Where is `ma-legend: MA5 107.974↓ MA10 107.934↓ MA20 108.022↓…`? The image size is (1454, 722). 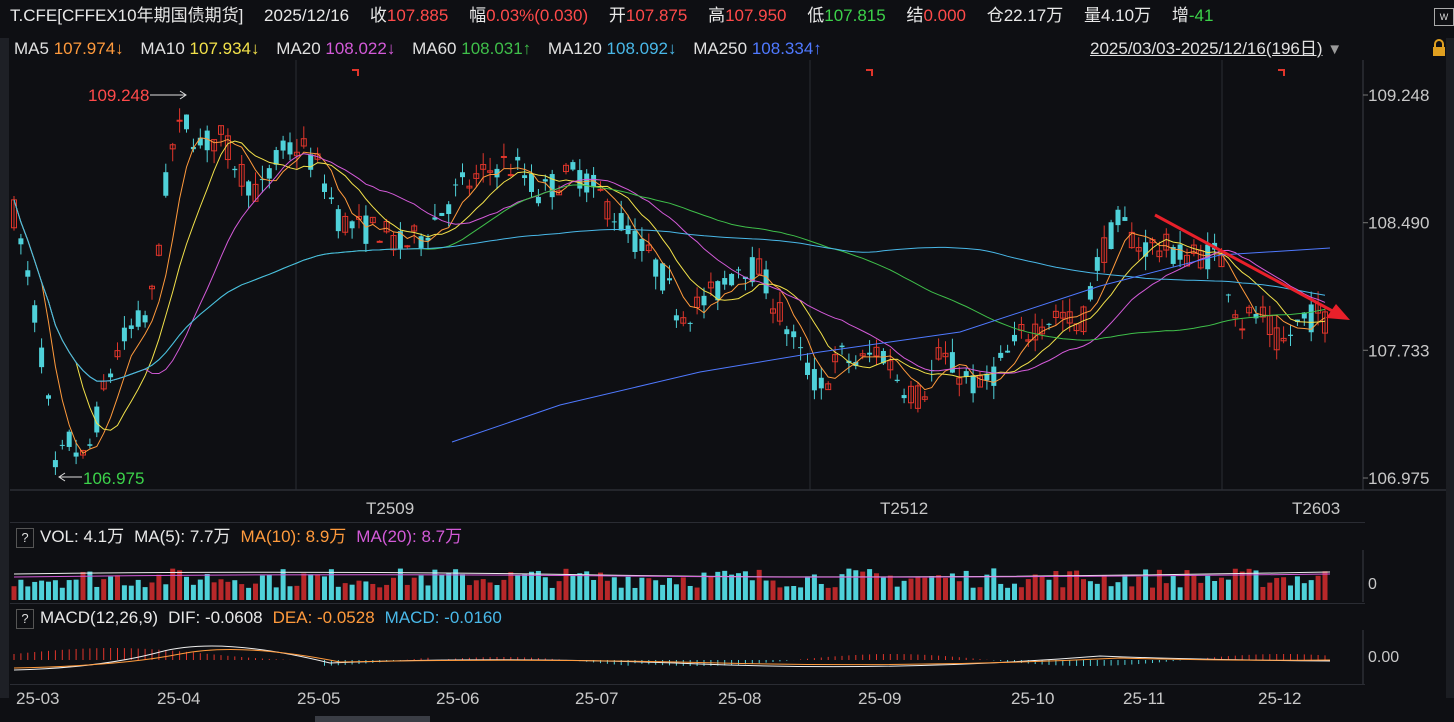 ma-legend: MA5 107.974↓ MA10 107.934↓ MA20 108.022↓… is located at coordinates (418, 49).